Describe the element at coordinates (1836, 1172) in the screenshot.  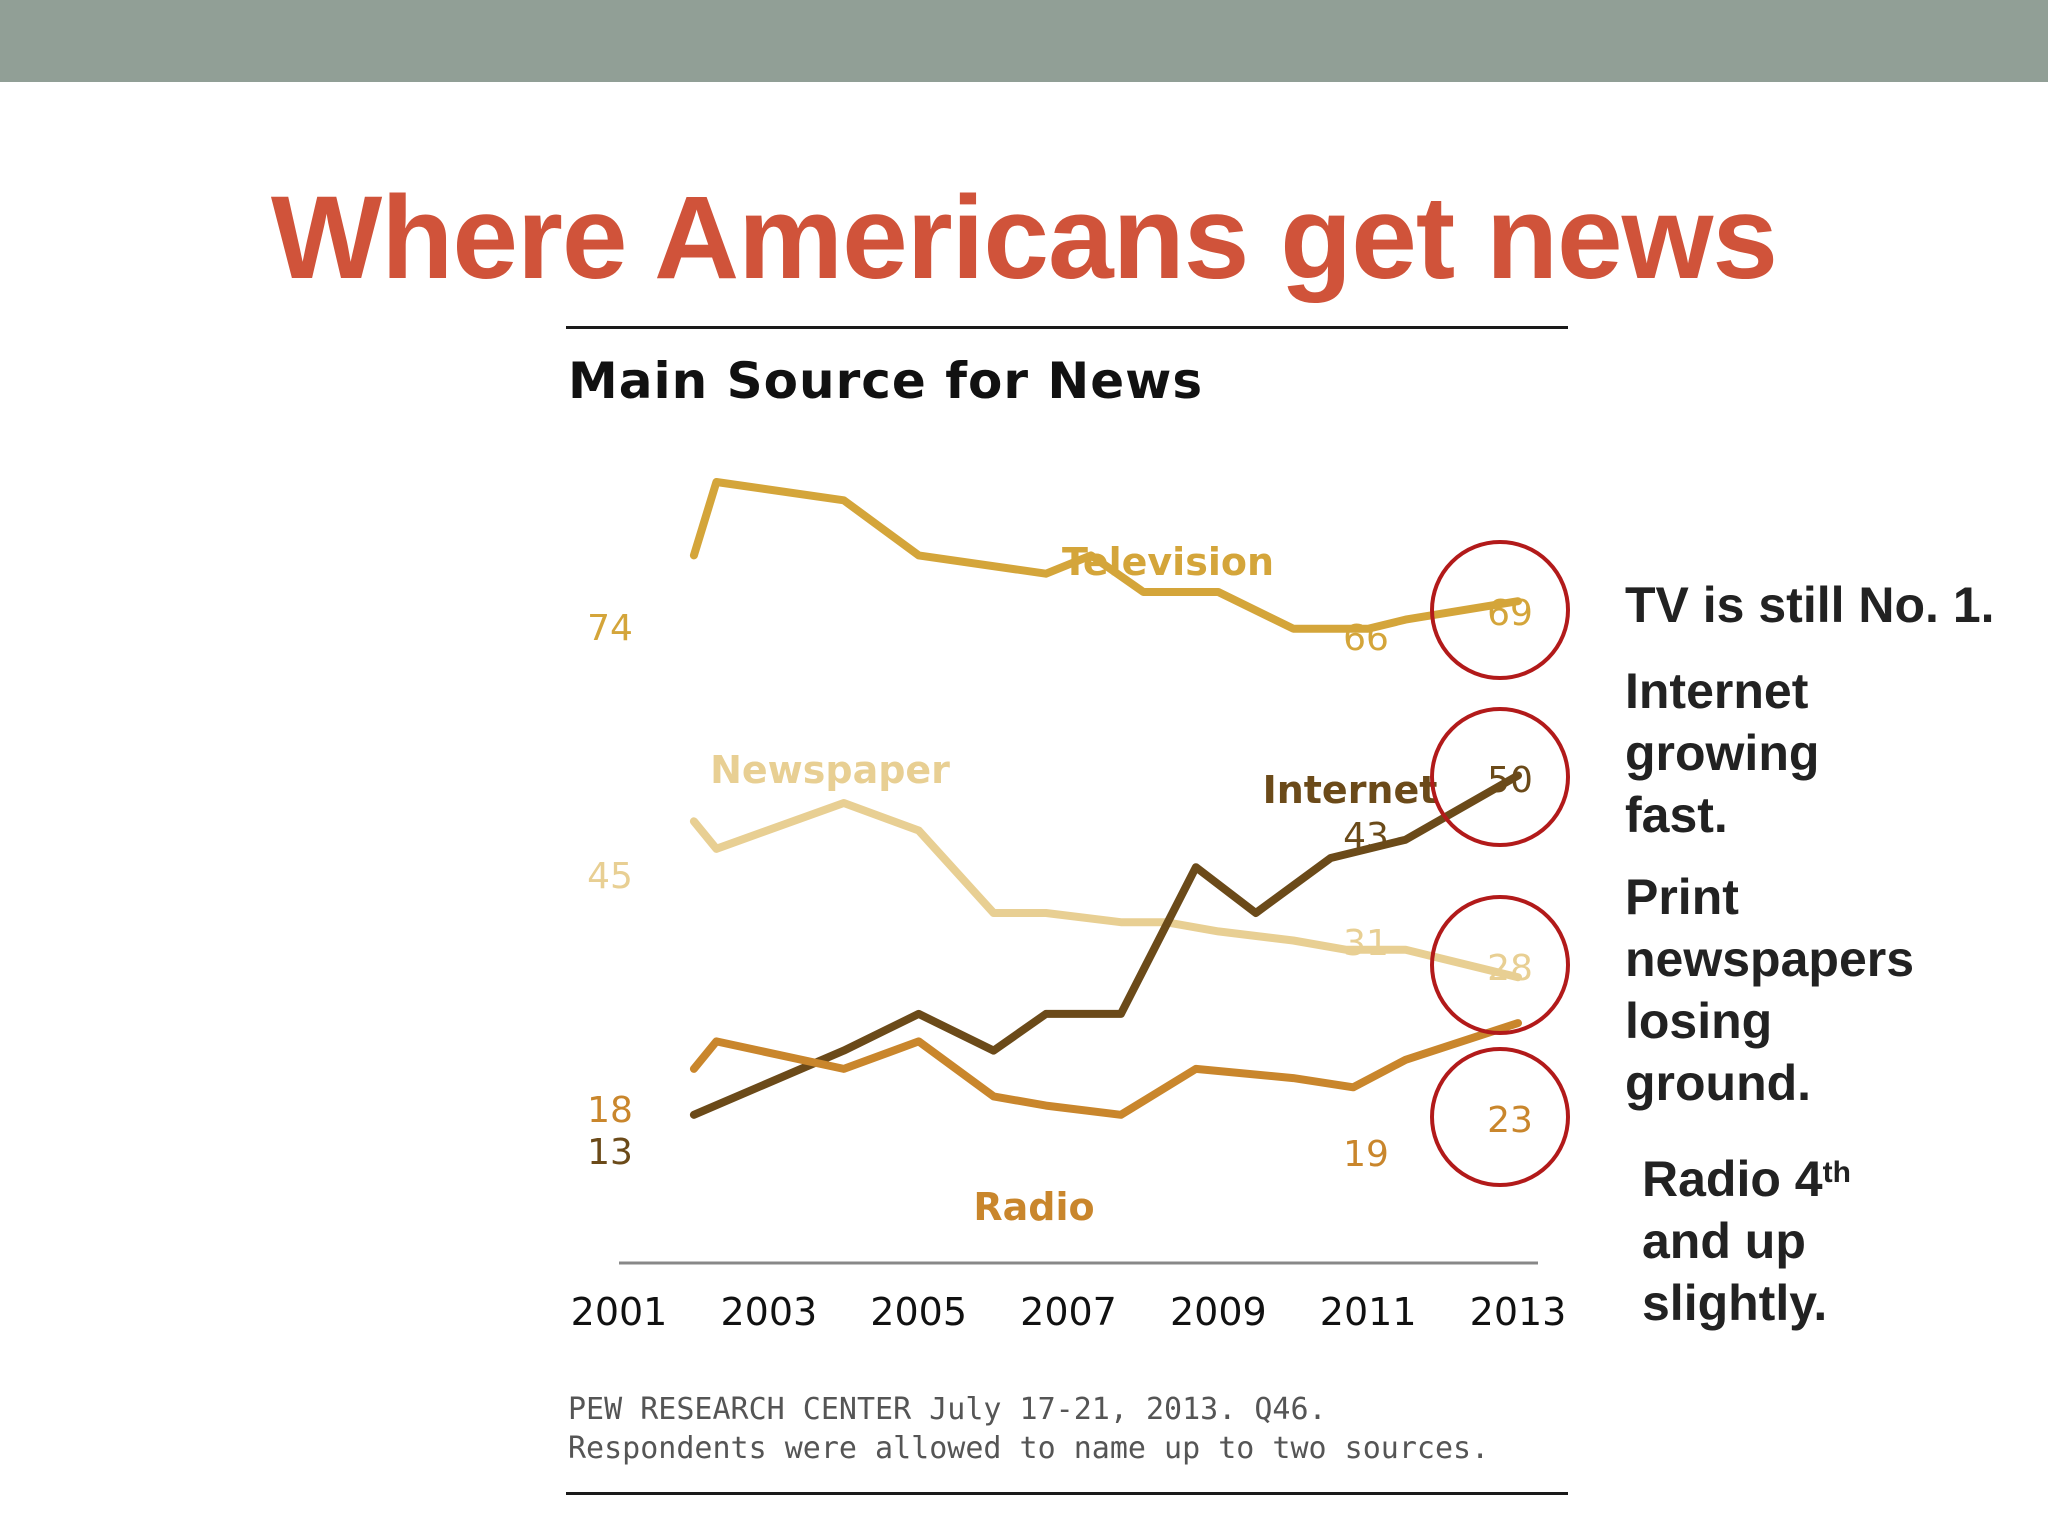
I see `annotation-radio-sup: th` at that location.